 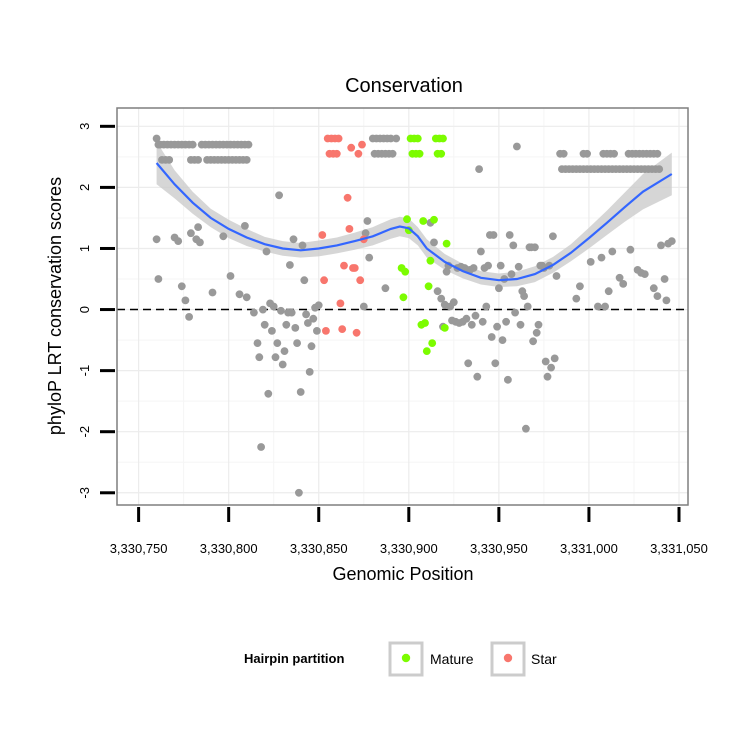 What do you see at coordinates (294, 658) in the screenshot?
I see `legend-title: Hairpin partition` at bounding box center [294, 658].